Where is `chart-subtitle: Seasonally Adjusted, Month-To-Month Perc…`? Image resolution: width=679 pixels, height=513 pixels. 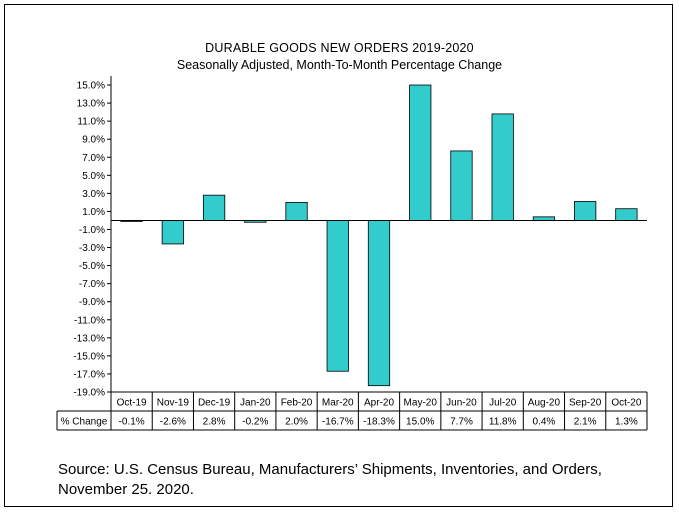
chart-subtitle: Seasonally Adjusted, Month-To-Month Perc… is located at coordinates (339, 65).